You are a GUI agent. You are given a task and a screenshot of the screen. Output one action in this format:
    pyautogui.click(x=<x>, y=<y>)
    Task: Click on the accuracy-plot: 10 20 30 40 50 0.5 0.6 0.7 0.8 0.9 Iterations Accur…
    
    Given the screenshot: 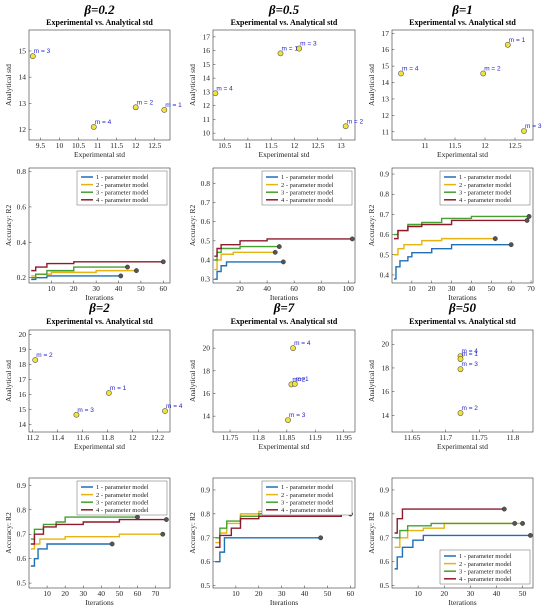 What is the action you would take?
    pyautogui.click(x=450, y=542)
    